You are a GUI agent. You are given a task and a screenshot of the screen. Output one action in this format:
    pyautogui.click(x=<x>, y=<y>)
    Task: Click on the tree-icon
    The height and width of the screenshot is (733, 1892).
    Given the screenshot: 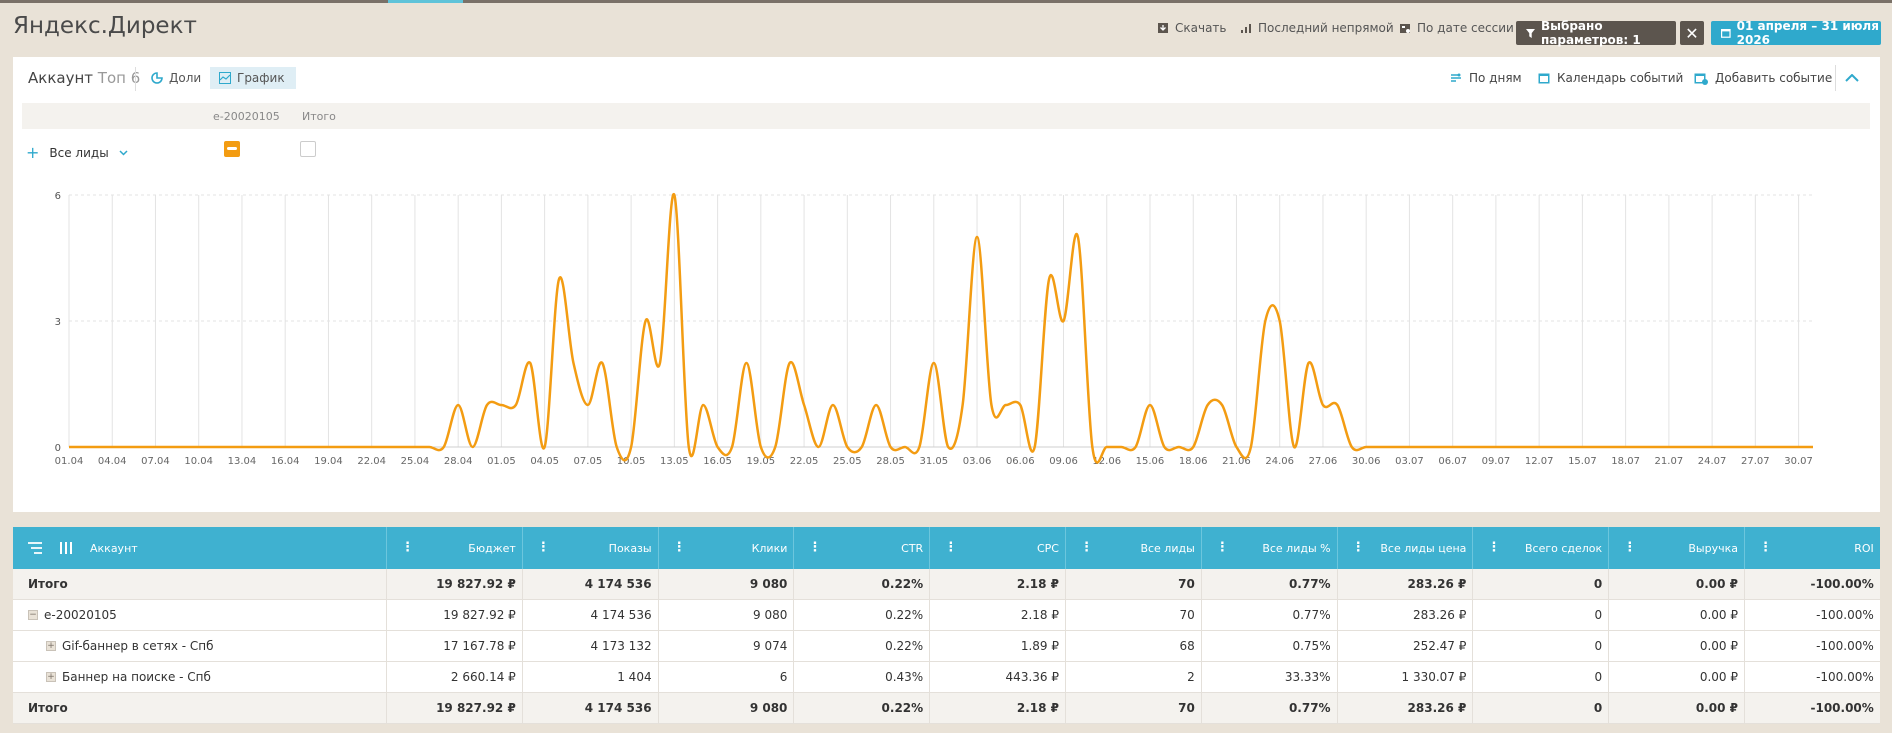 What is the action you would take?
    pyautogui.click(x=35, y=548)
    